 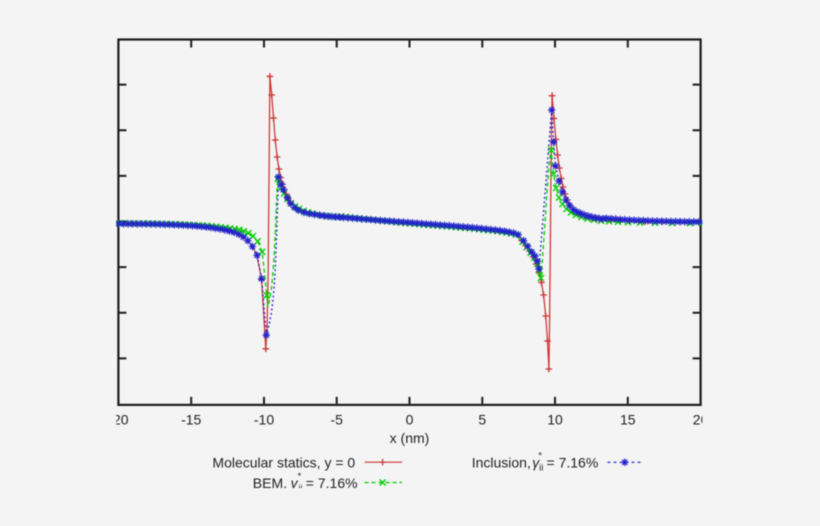 What do you see at coordinates (264, 419) in the screenshot?
I see `svg-text: -10` at bounding box center [264, 419].